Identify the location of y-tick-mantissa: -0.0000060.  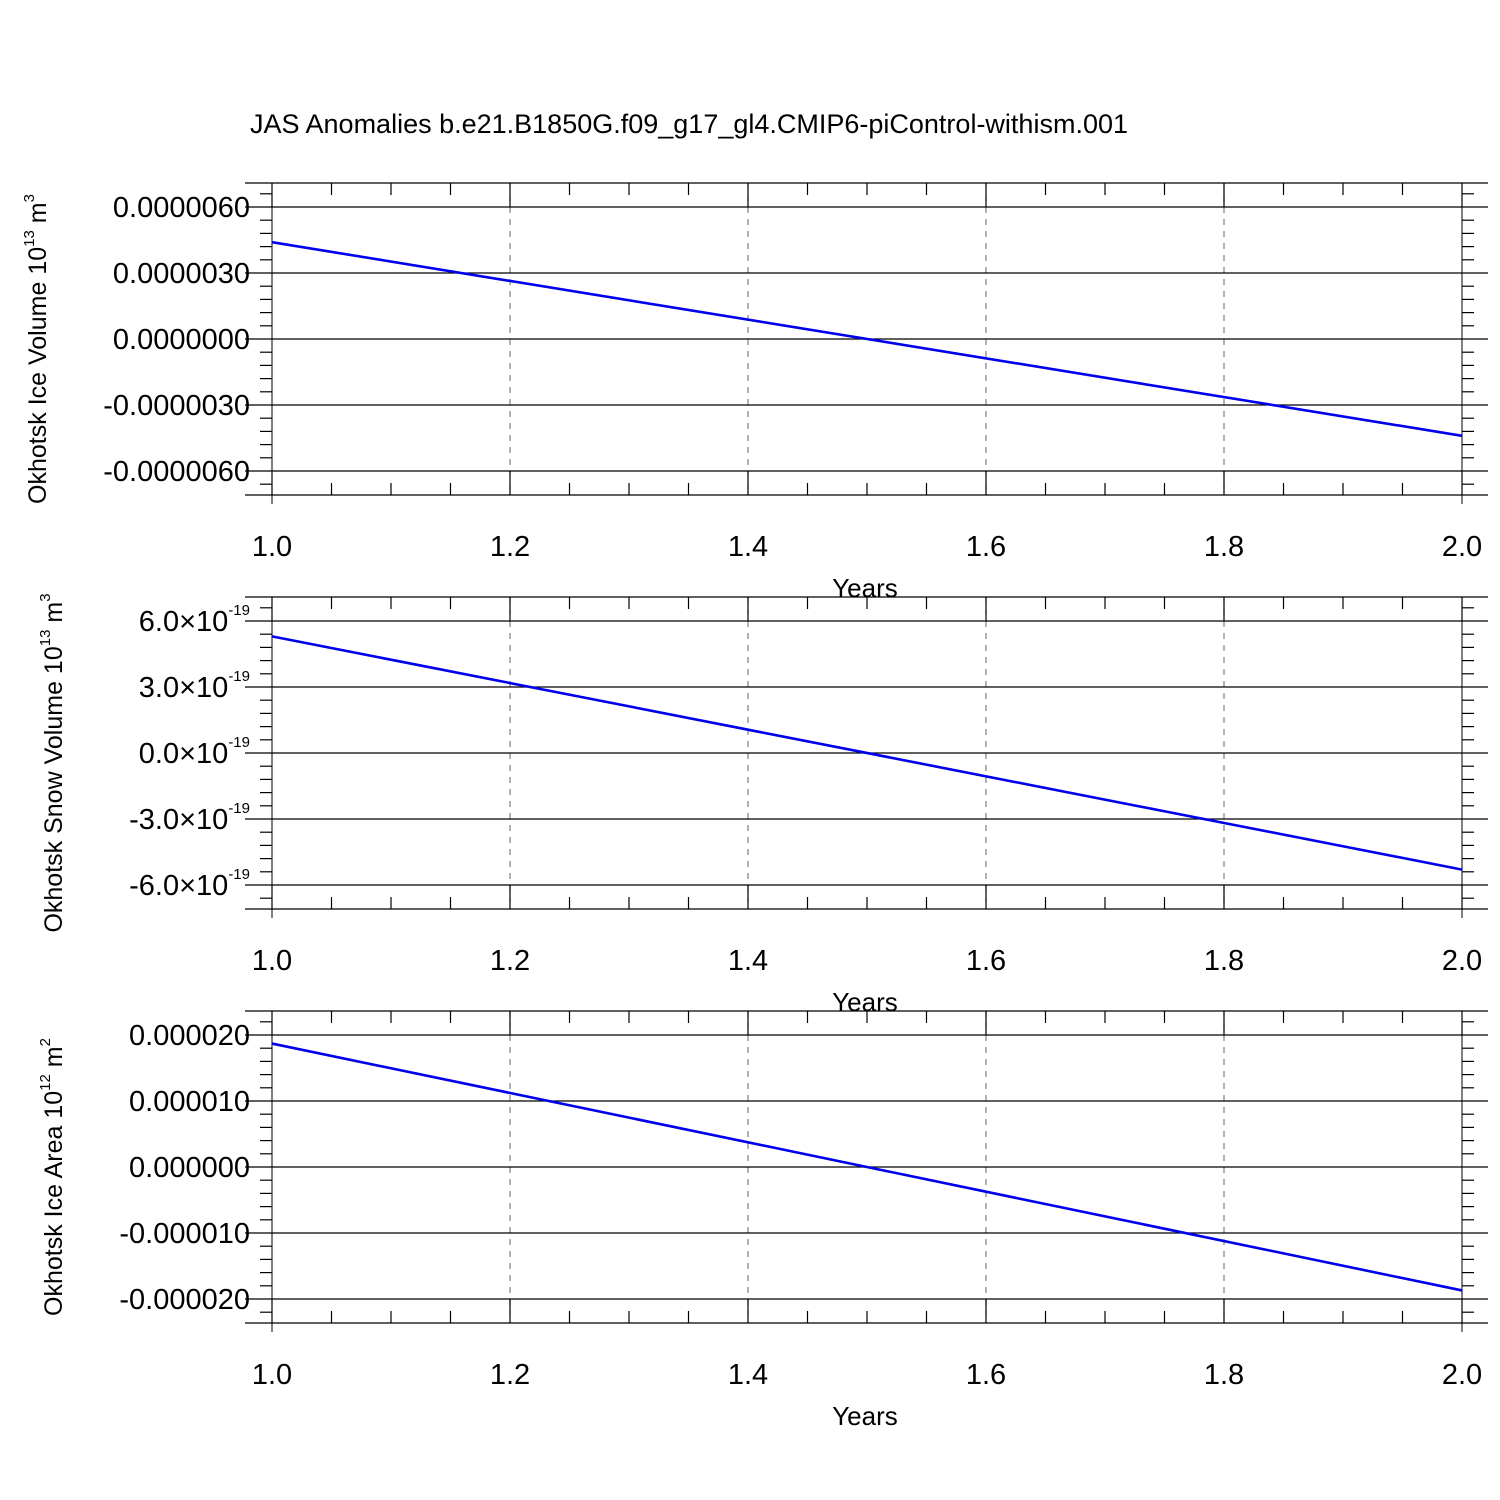
(176, 472).